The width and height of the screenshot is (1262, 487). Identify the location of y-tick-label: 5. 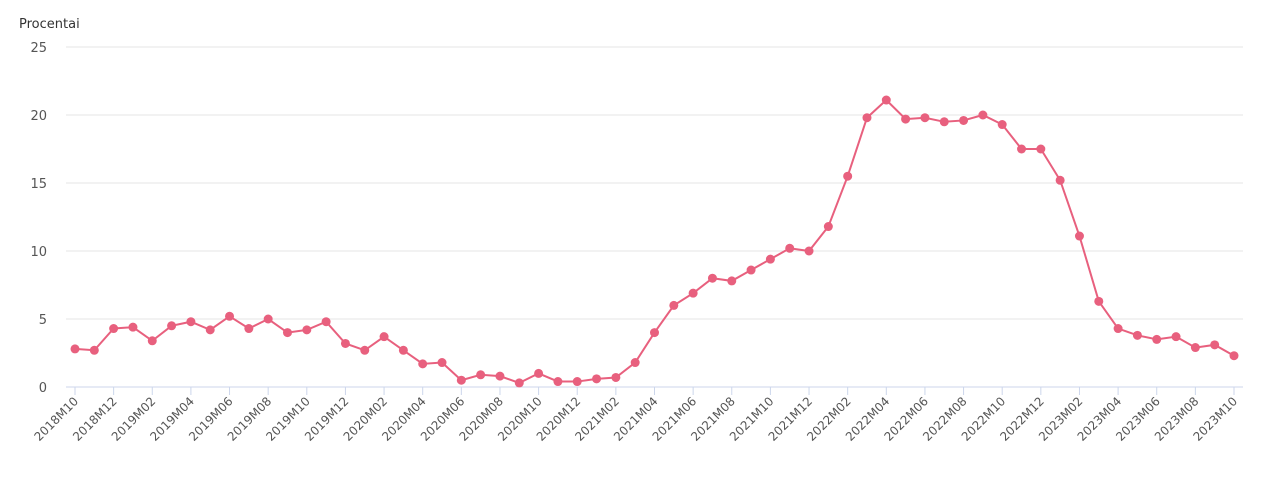
(43, 320).